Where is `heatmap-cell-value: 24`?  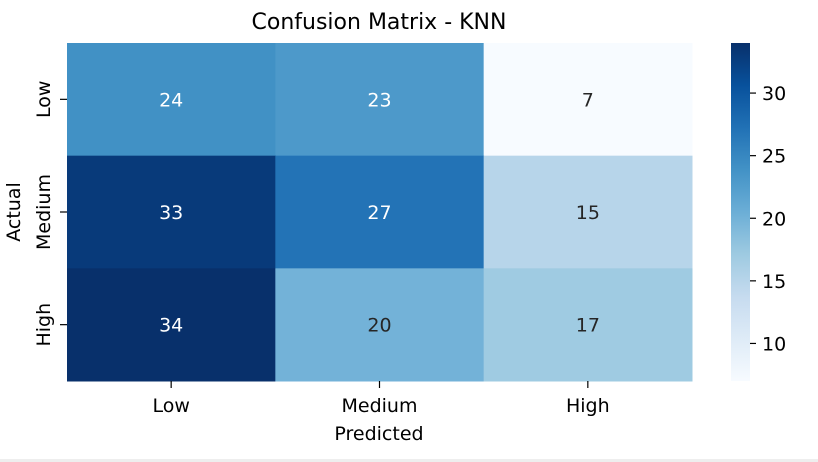 heatmap-cell-value: 24 is located at coordinates (171, 100).